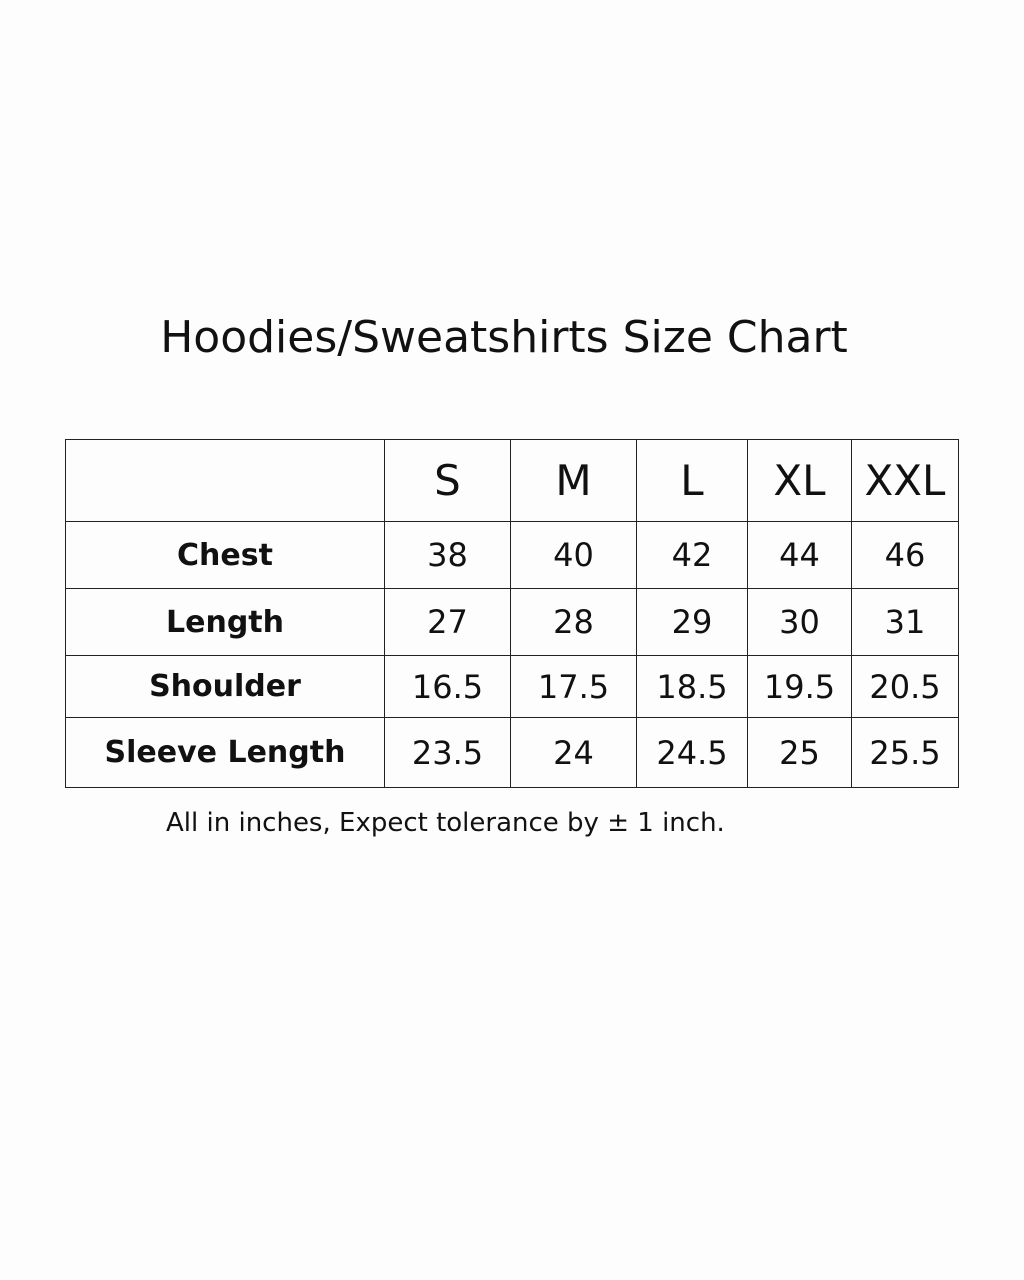  What do you see at coordinates (447, 555) in the screenshot?
I see `measurement-value: 38` at bounding box center [447, 555].